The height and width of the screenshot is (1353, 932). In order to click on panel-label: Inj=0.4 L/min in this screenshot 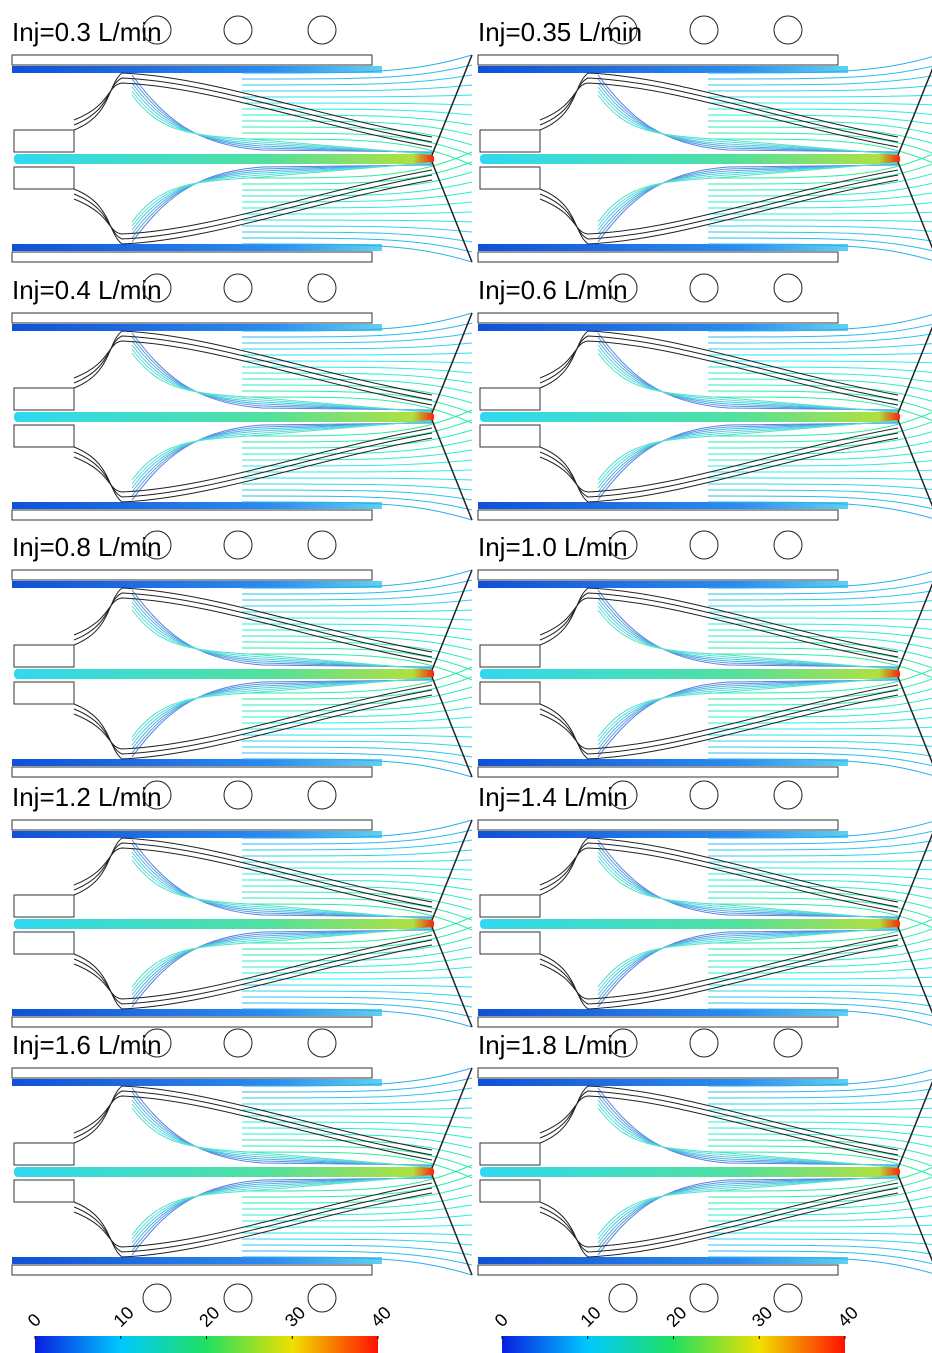, I will do `click(87, 290)`.